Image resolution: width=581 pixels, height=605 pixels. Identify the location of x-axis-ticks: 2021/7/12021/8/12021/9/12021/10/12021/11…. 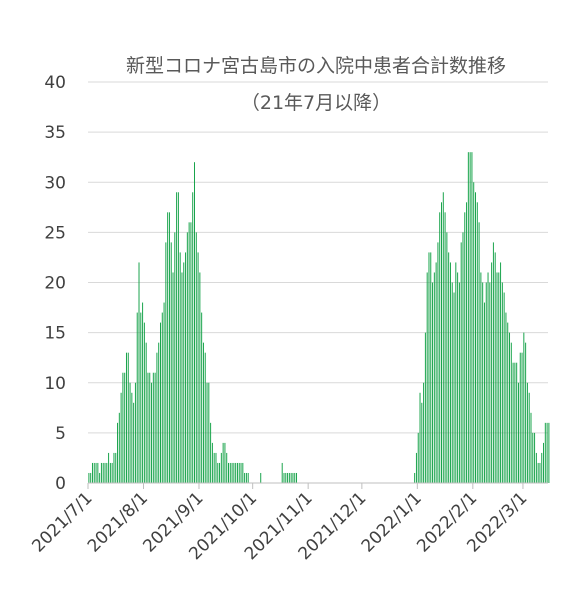
(279, 523).